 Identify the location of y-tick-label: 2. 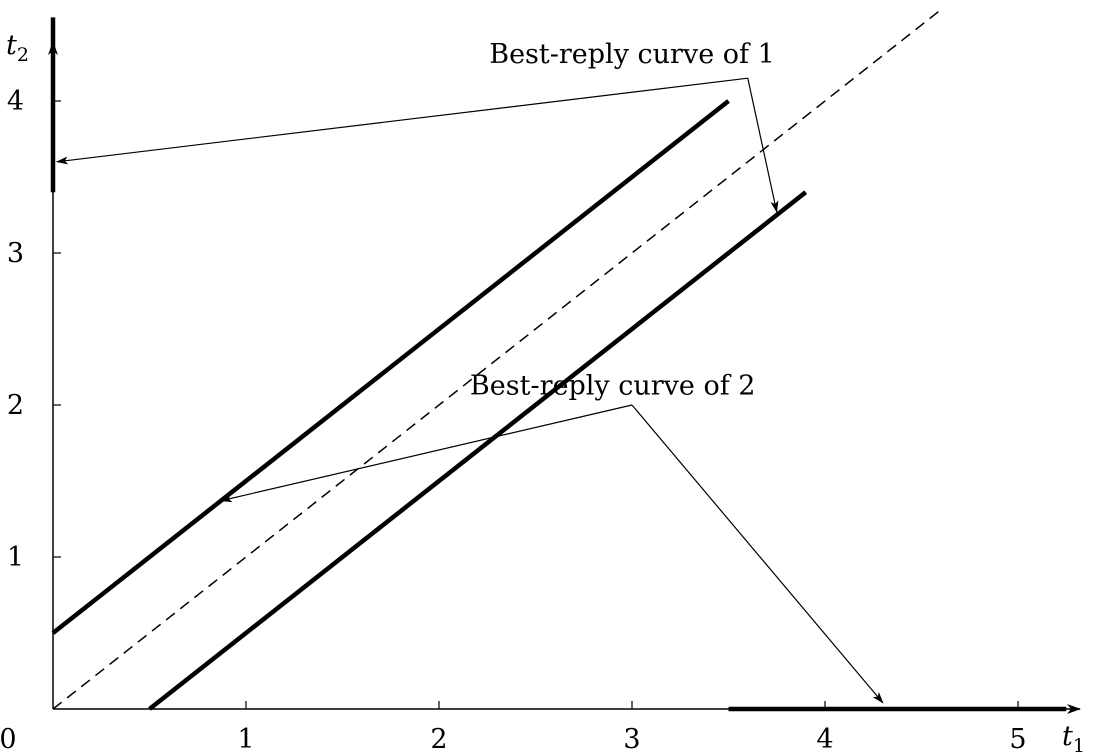
(15, 405).